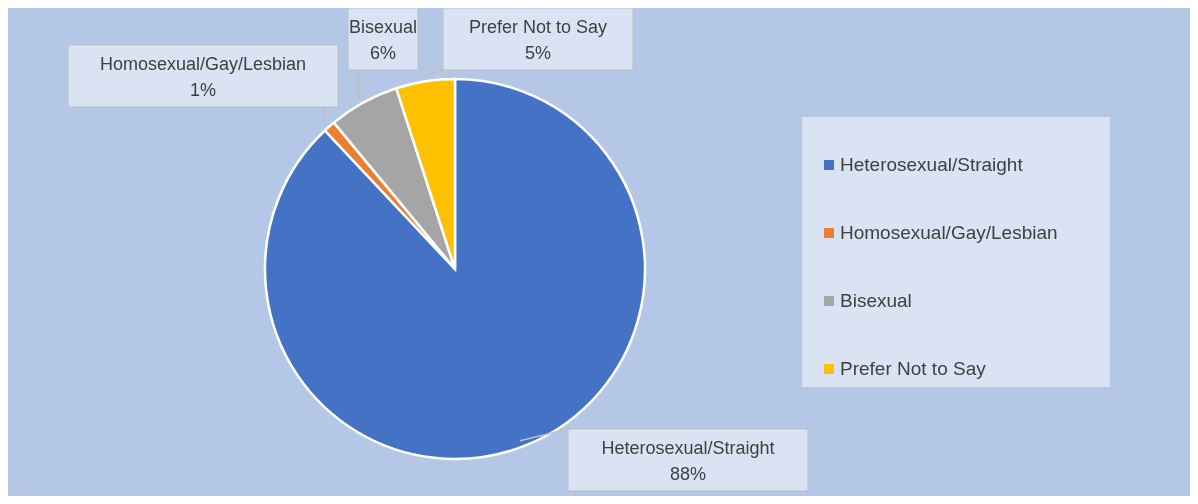 The height and width of the screenshot is (504, 1198). What do you see at coordinates (538, 27) in the screenshot?
I see `slice-label: Prefer Not to Say` at bounding box center [538, 27].